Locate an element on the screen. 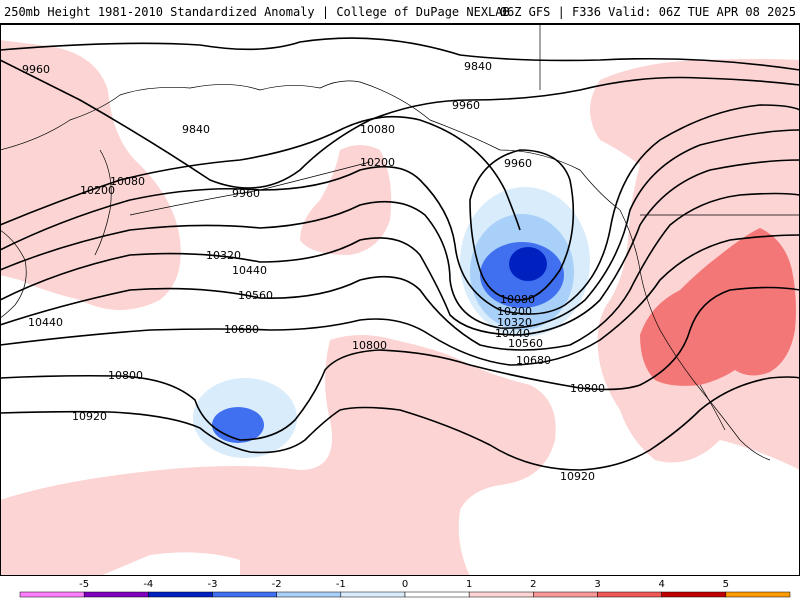 The height and width of the screenshot is (600, 800). colorbar: -5 -4 -3 -2 -1 0 1 2 3 4 5 is located at coordinates (405, 588).